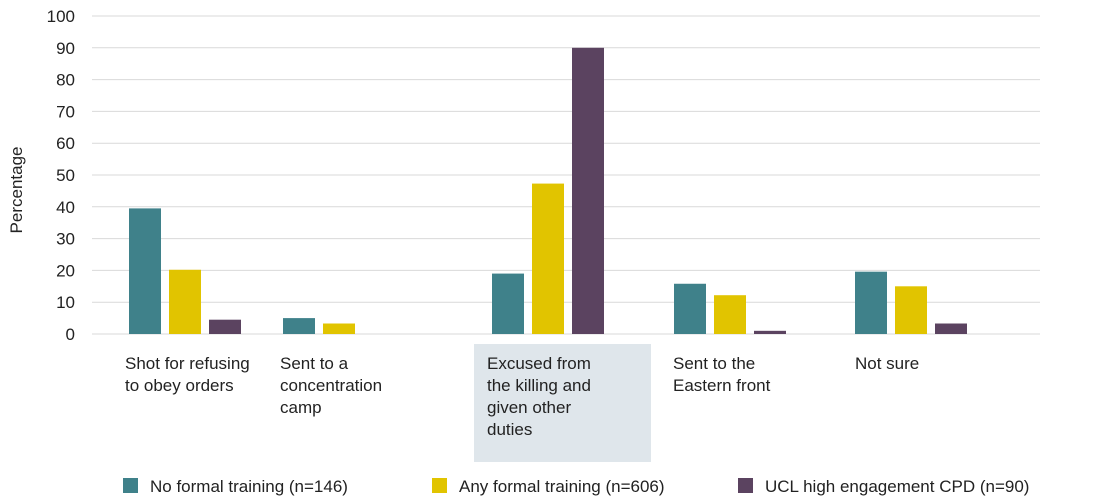  Describe the element at coordinates (539, 385) in the screenshot. I see `category-label-line: the killing and` at that location.